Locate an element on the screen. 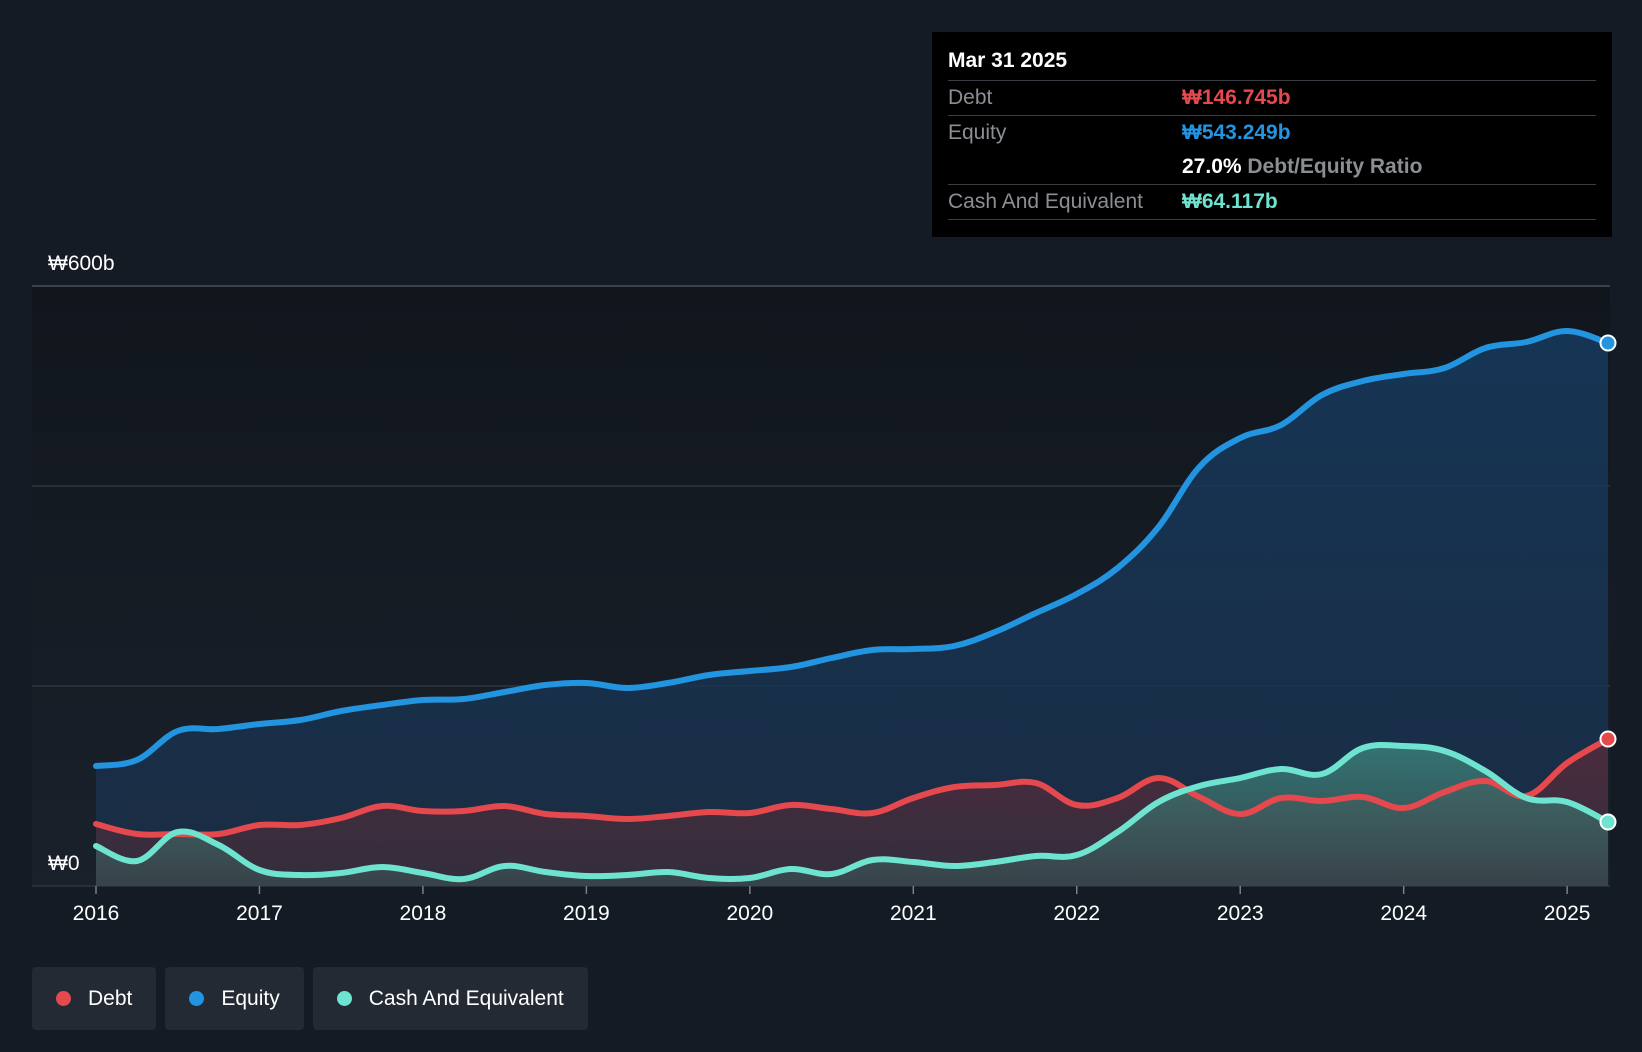  tooltip-debt-value: ₩146.745b is located at coordinates (1236, 97).